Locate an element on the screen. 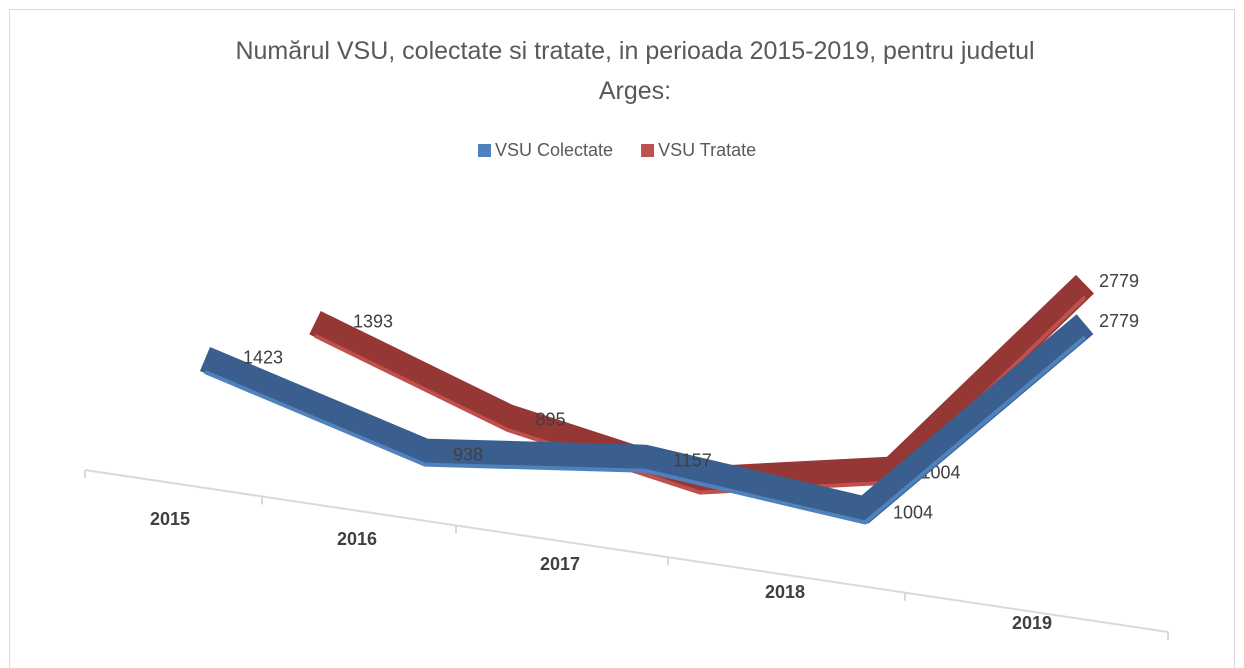  data-label: 895 is located at coordinates (551, 420).